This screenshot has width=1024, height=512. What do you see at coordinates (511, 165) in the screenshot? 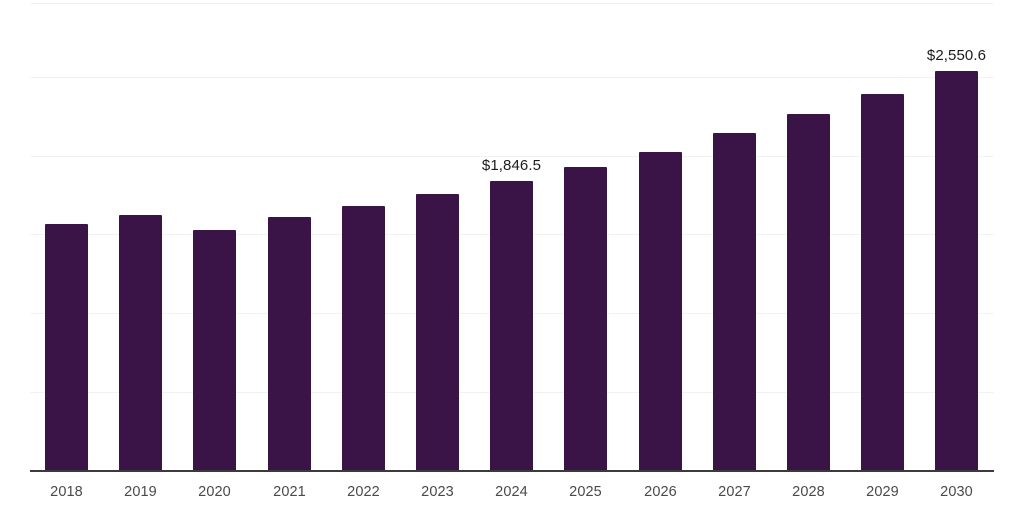
I see `bar-value-label-2024: $1,846.5` at bounding box center [511, 165].